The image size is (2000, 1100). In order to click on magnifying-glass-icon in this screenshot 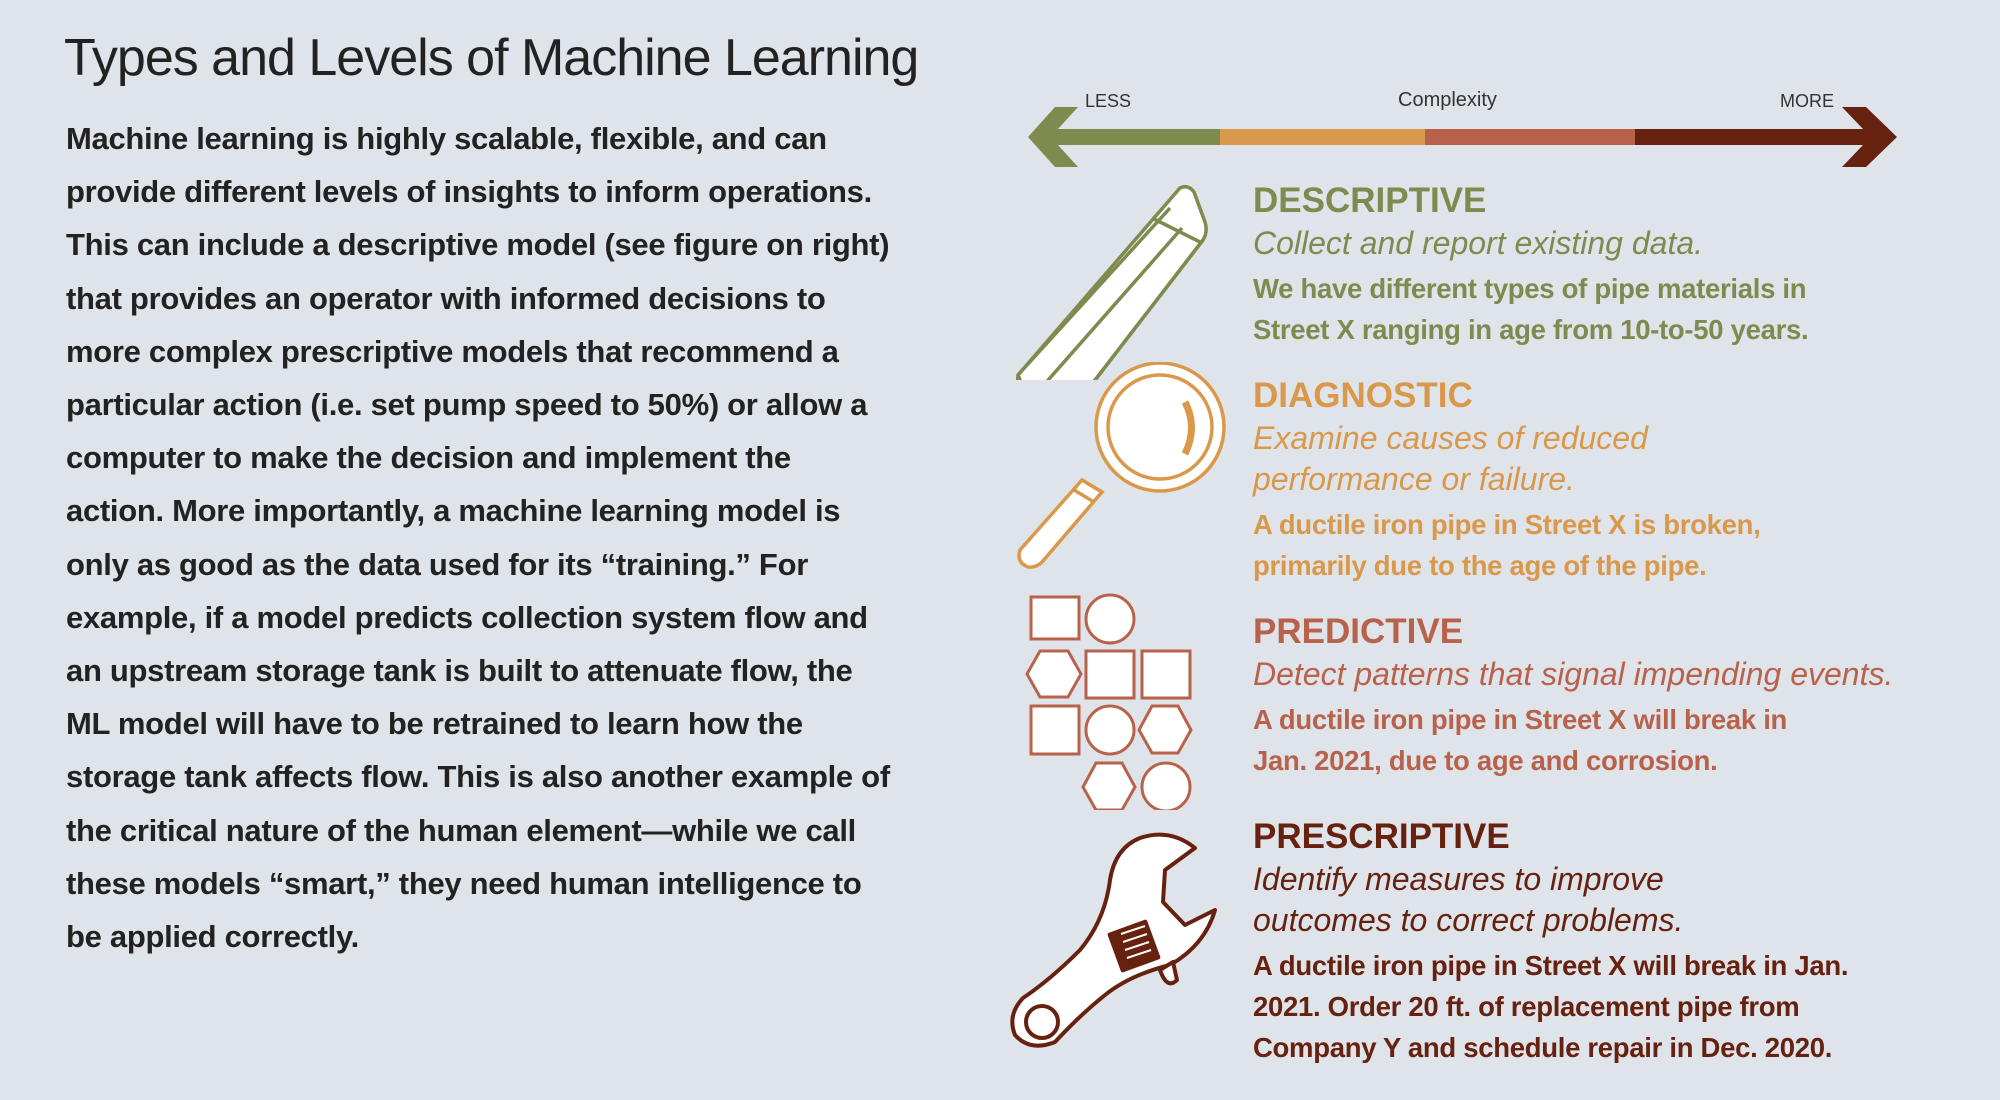, I will do `click(1121, 465)`.